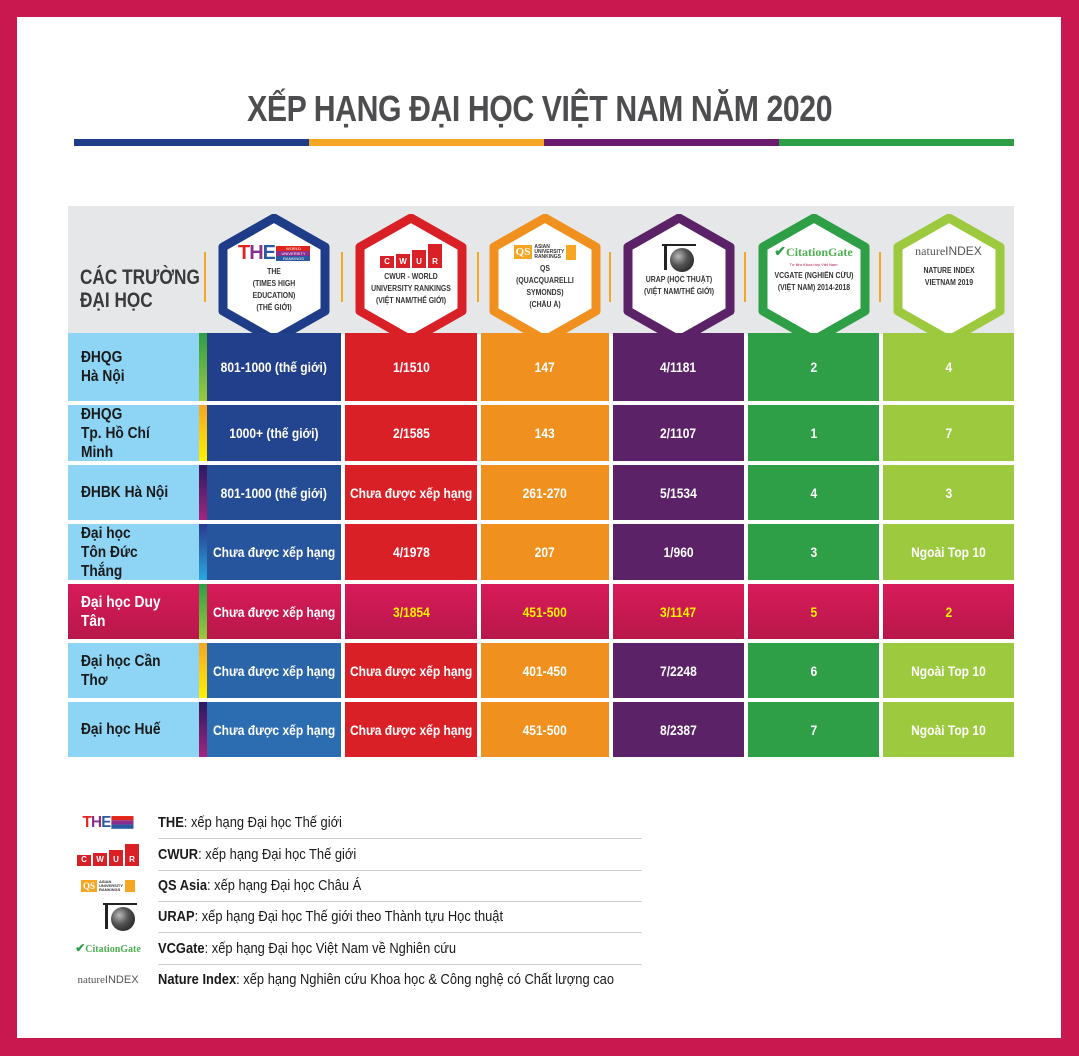 This screenshot has width=1079, height=1056. What do you see at coordinates (813, 611) in the screenshot?
I see `ranking-cell-vcgate: 5` at bounding box center [813, 611].